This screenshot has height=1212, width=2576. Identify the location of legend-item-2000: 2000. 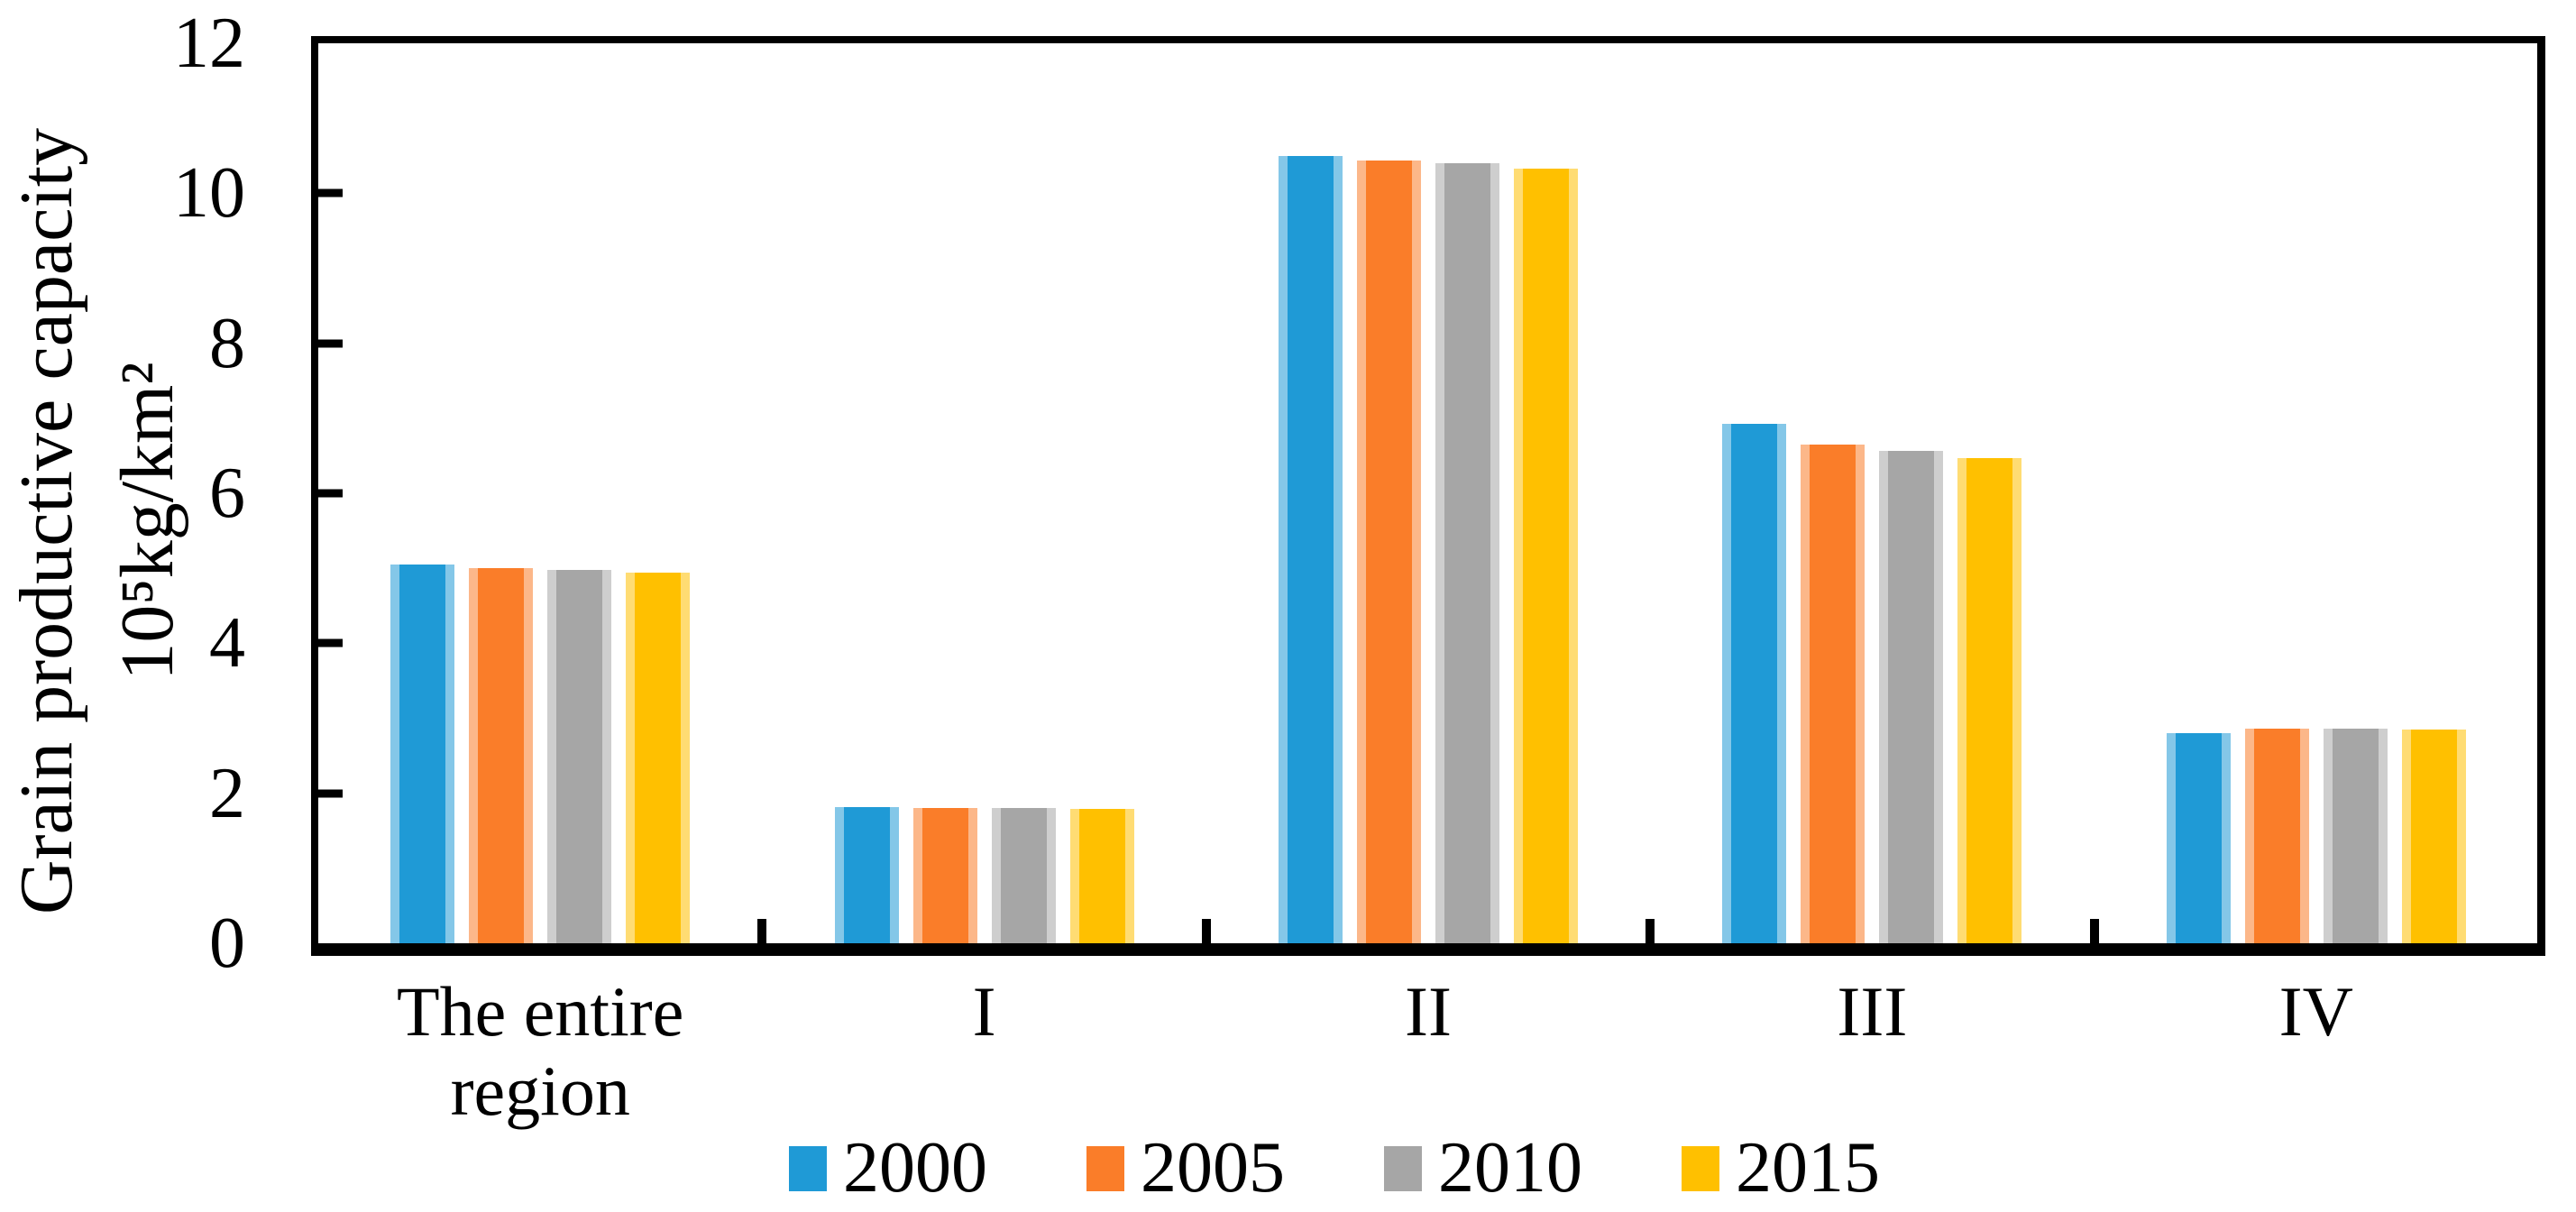
(888, 1168).